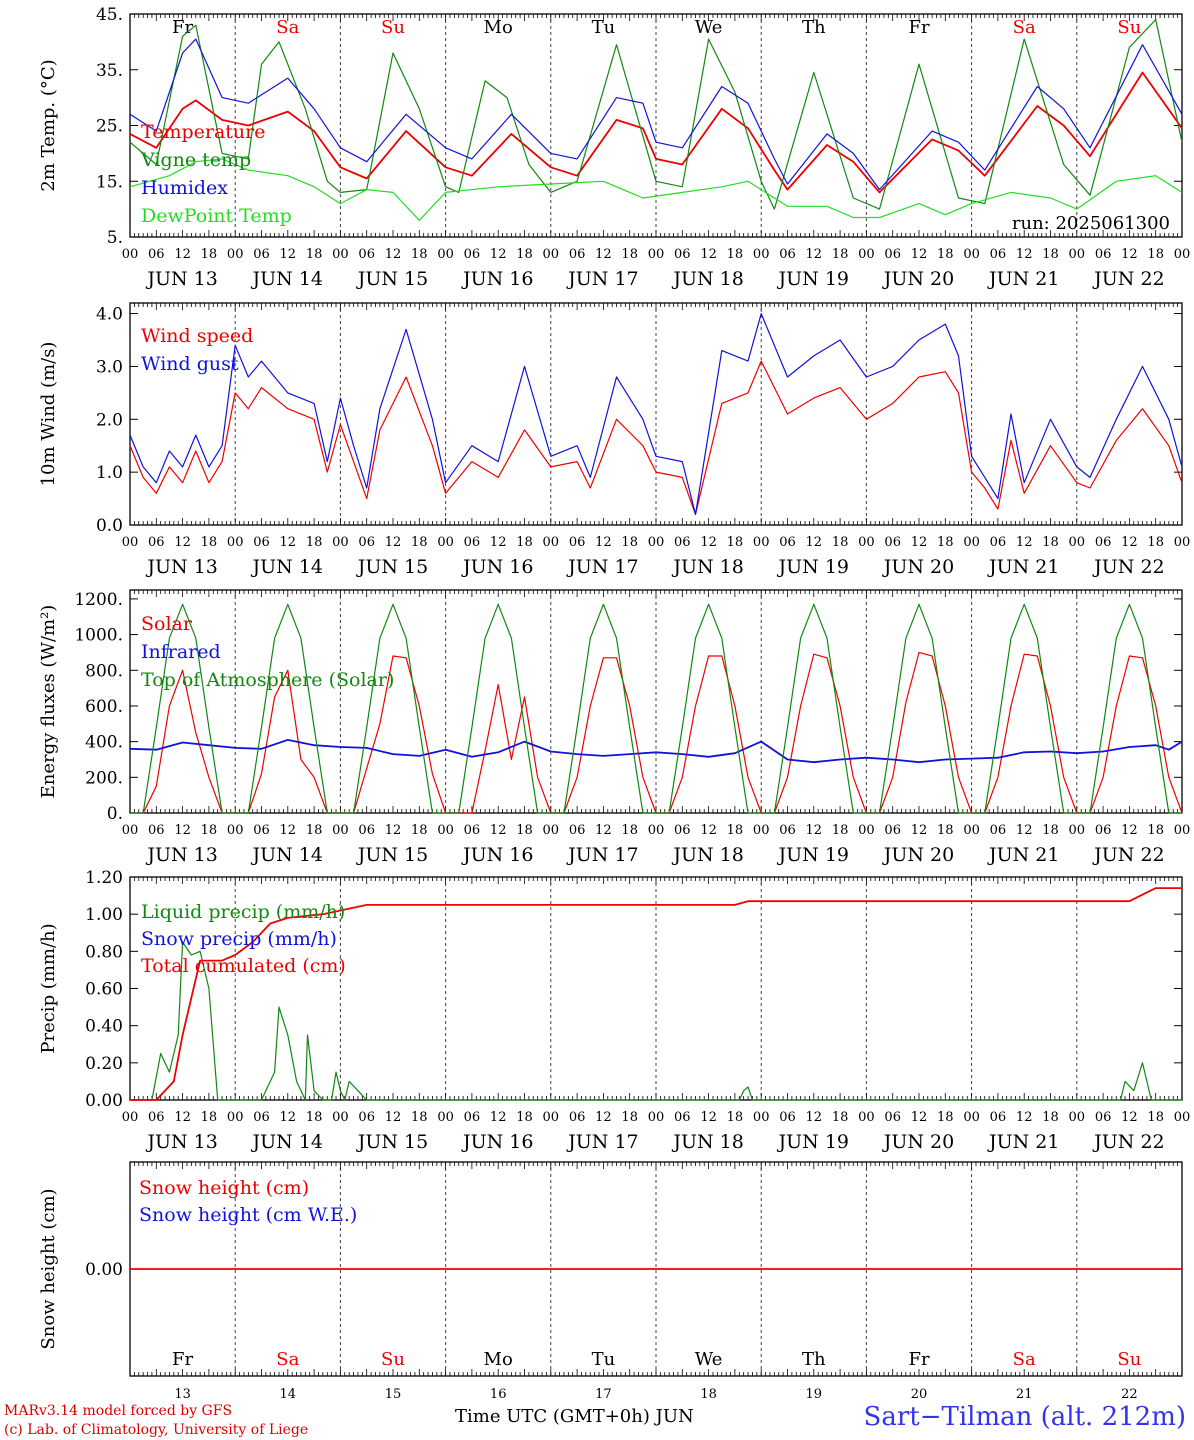 The width and height of the screenshot is (1194, 1440). What do you see at coordinates (287, 27) in the screenshot?
I see `weekday-label: Sa` at bounding box center [287, 27].